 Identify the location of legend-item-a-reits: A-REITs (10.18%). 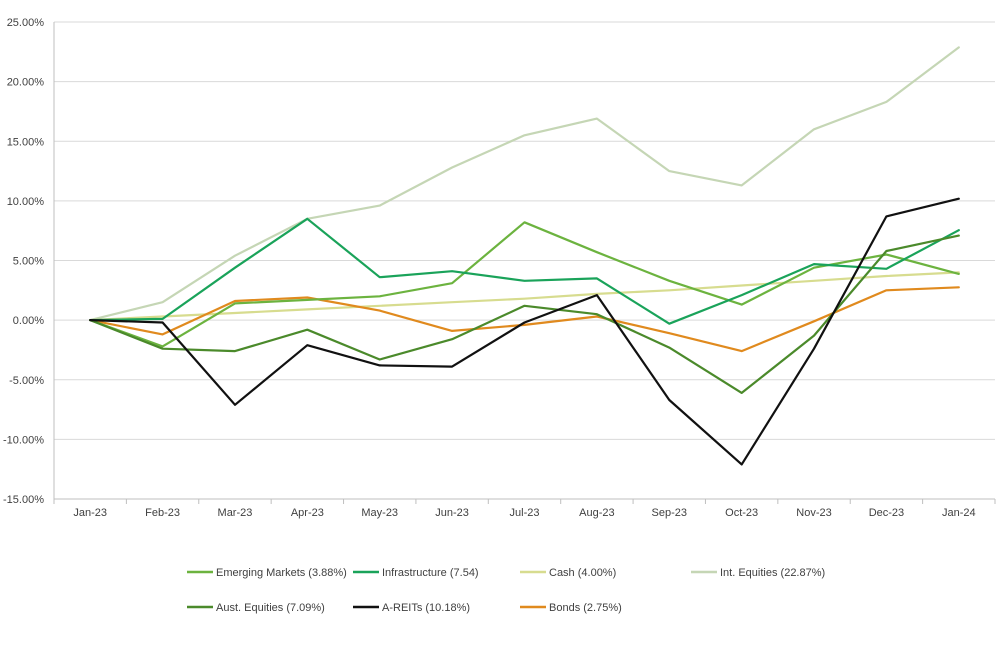
(411, 608).